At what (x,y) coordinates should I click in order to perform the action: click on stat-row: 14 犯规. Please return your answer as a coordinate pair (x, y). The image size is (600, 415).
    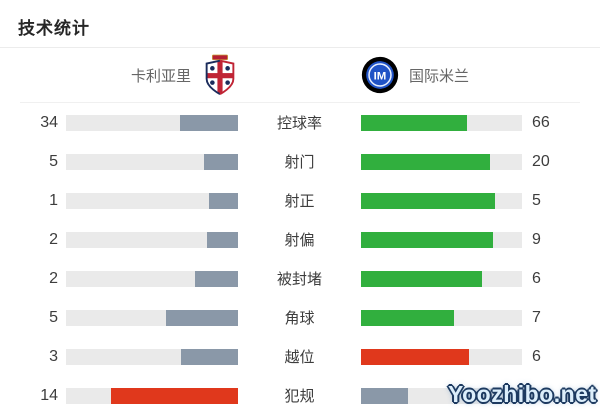
    Looking at the image, I should click on (300, 395).